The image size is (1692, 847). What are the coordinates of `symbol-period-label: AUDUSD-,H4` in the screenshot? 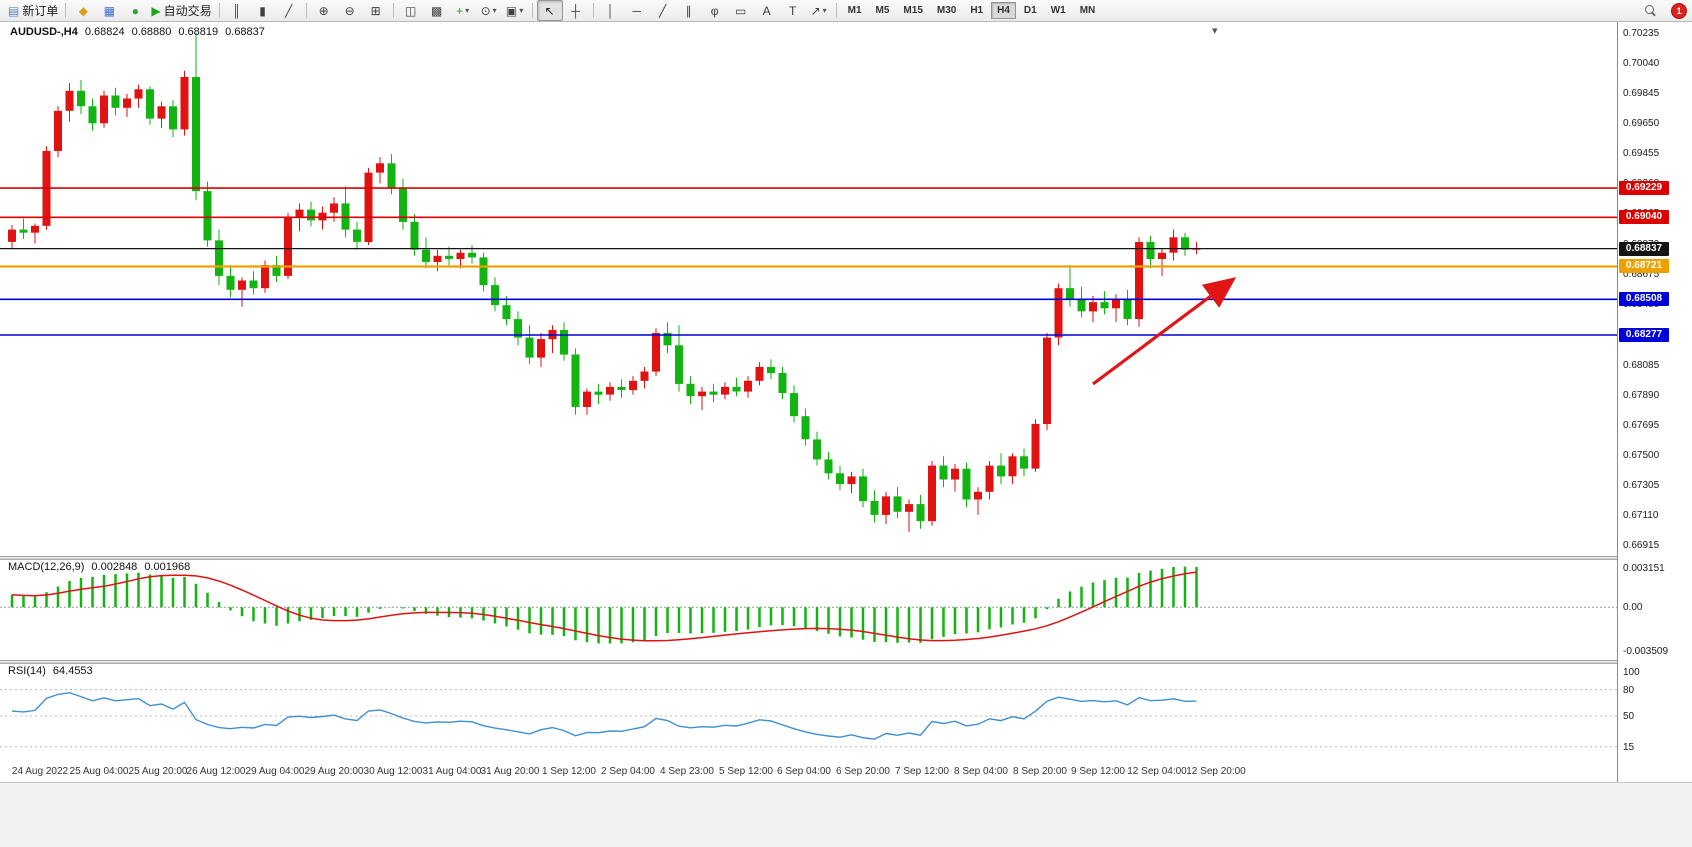 It's located at (44, 32).